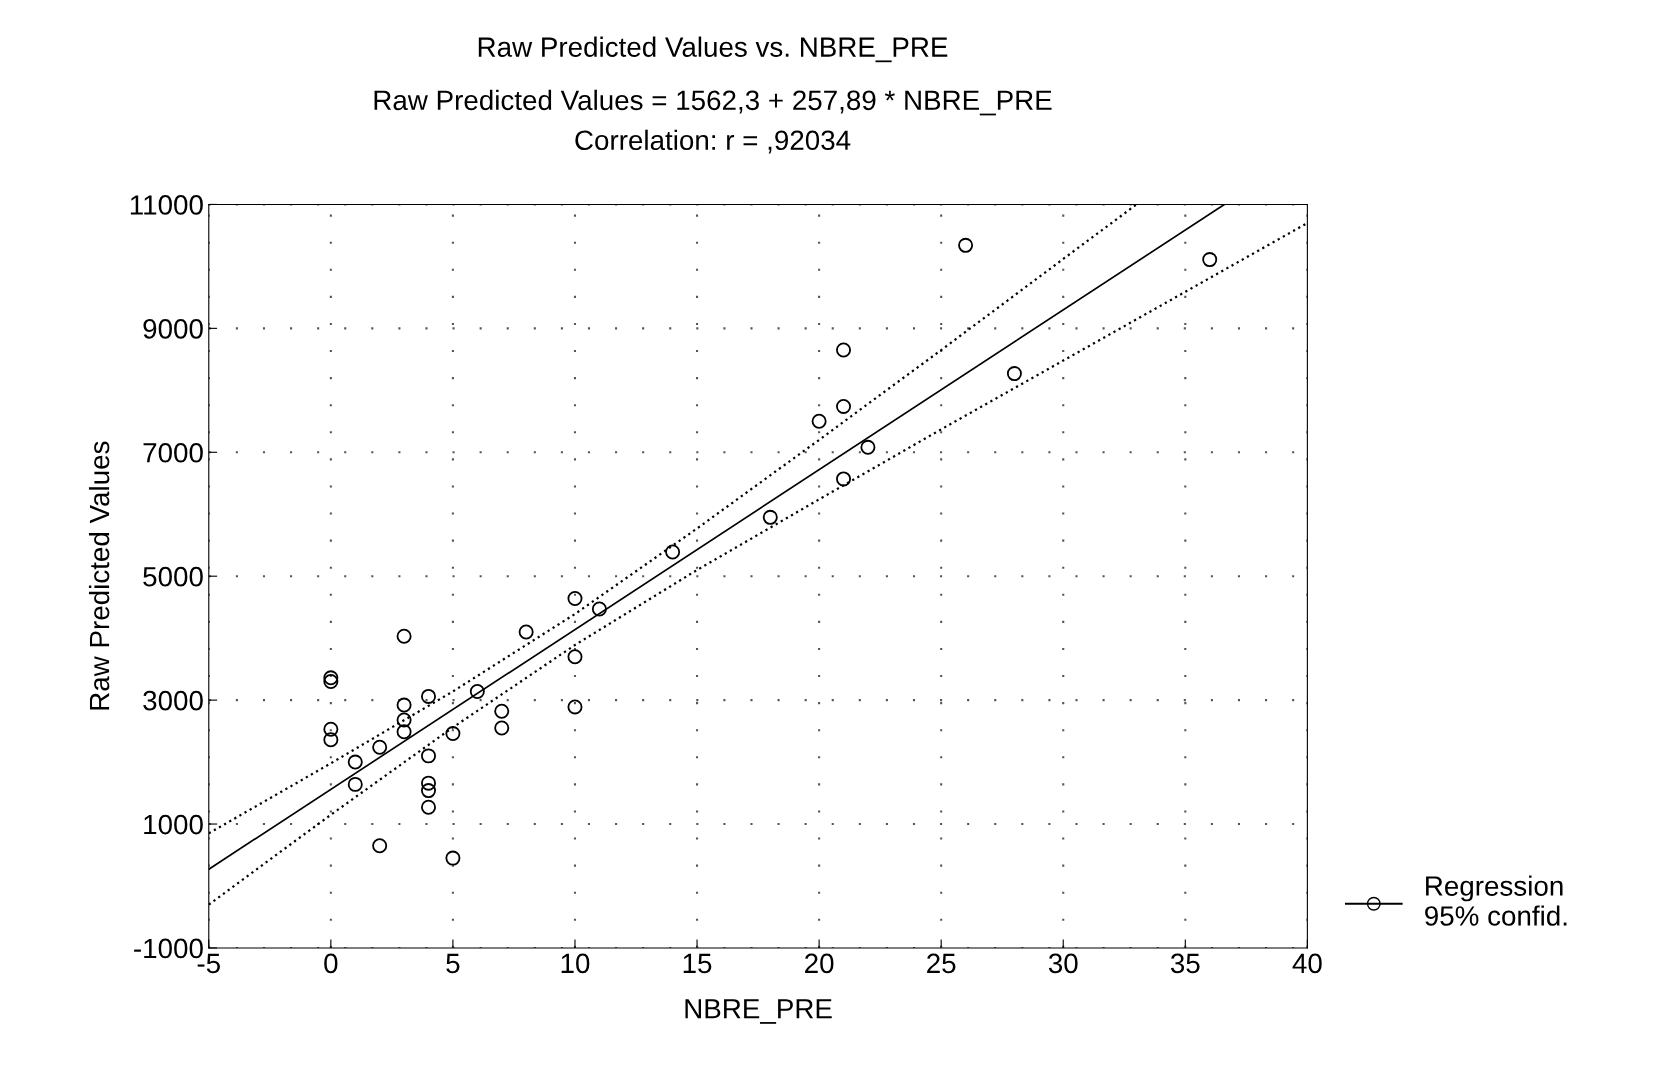 Image resolution: width=1657 pixels, height=1076 pixels. What do you see at coordinates (758, 1011) in the screenshot?
I see `x-axis-title: NBRE_PRE` at bounding box center [758, 1011].